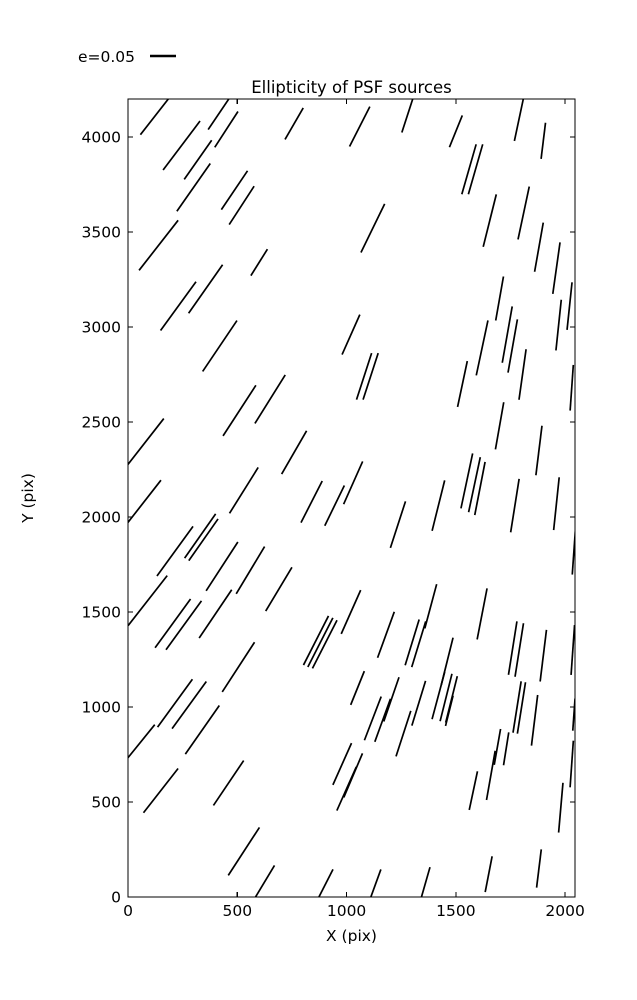  Describe the element at coordinates (101, 613) in the screenshot. I see `y-tick-label: 1500` at that location.